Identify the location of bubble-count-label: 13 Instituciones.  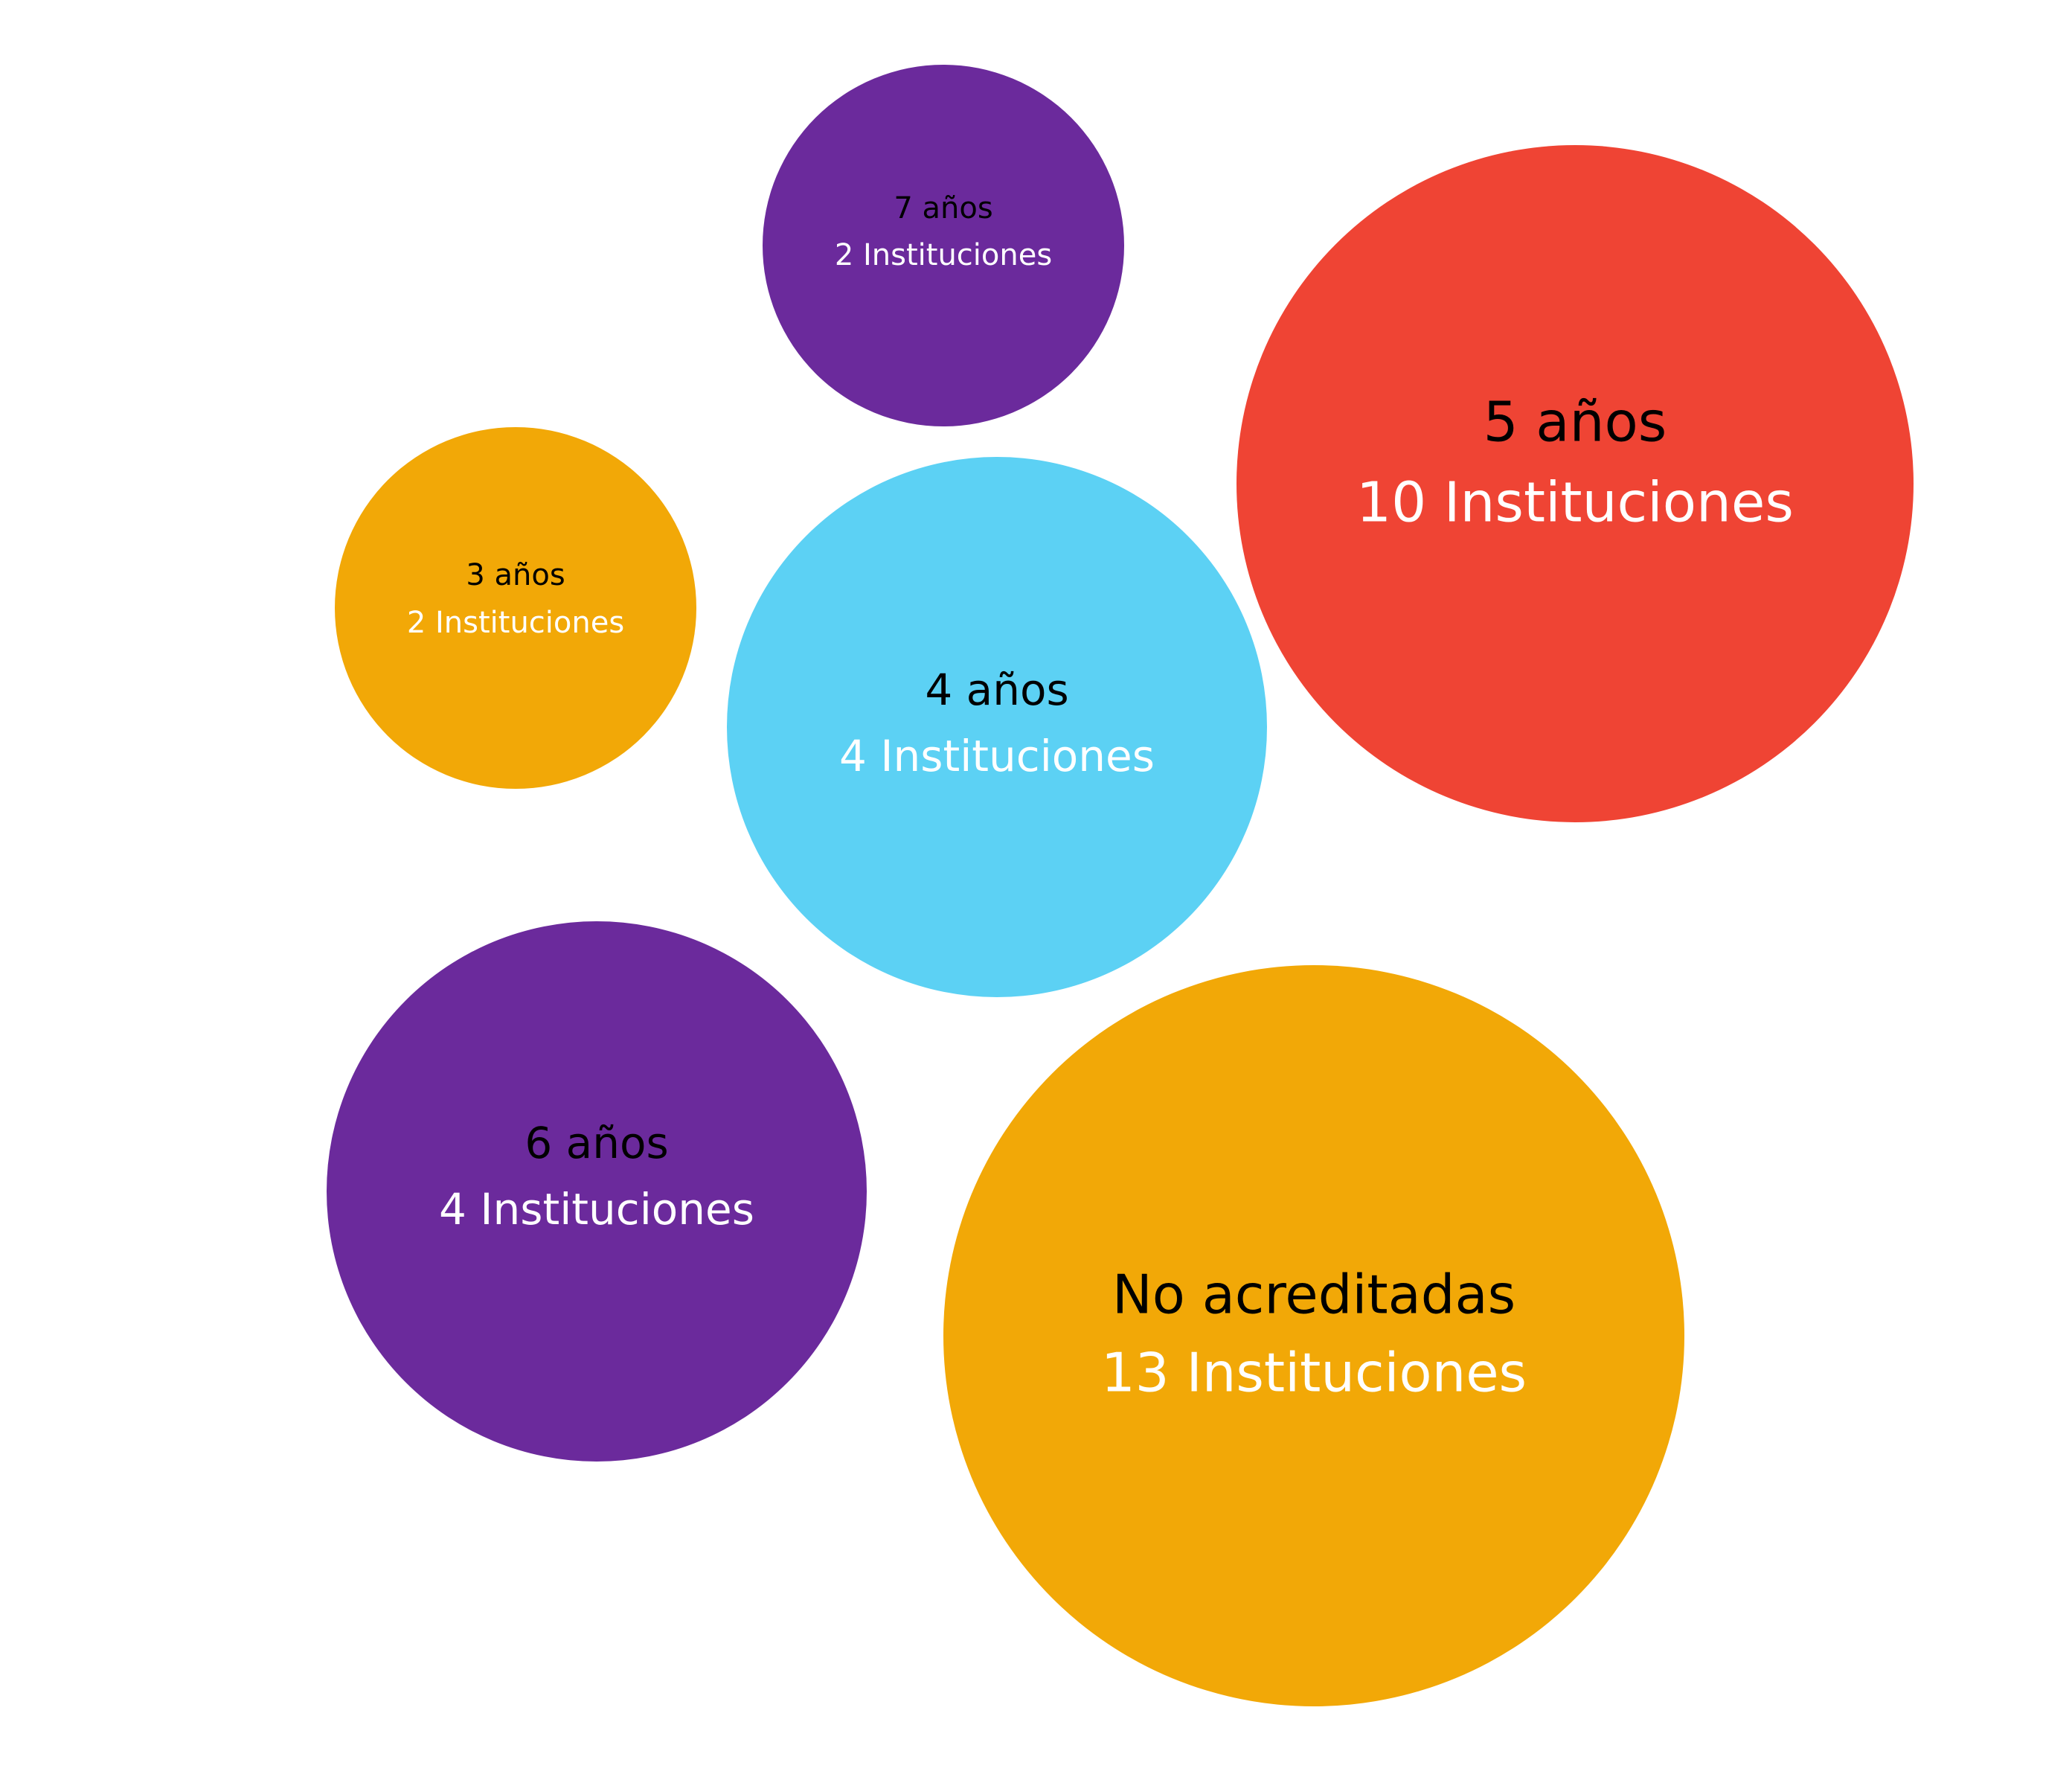
(1314, 1373).